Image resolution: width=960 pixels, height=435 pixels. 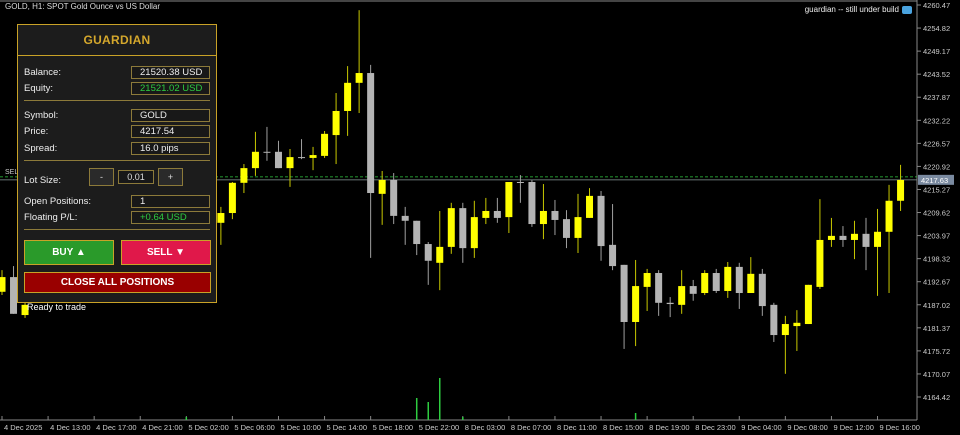 I want to click on time-tick-label: 8 Dec 07:00, so click(x=531, y=427).